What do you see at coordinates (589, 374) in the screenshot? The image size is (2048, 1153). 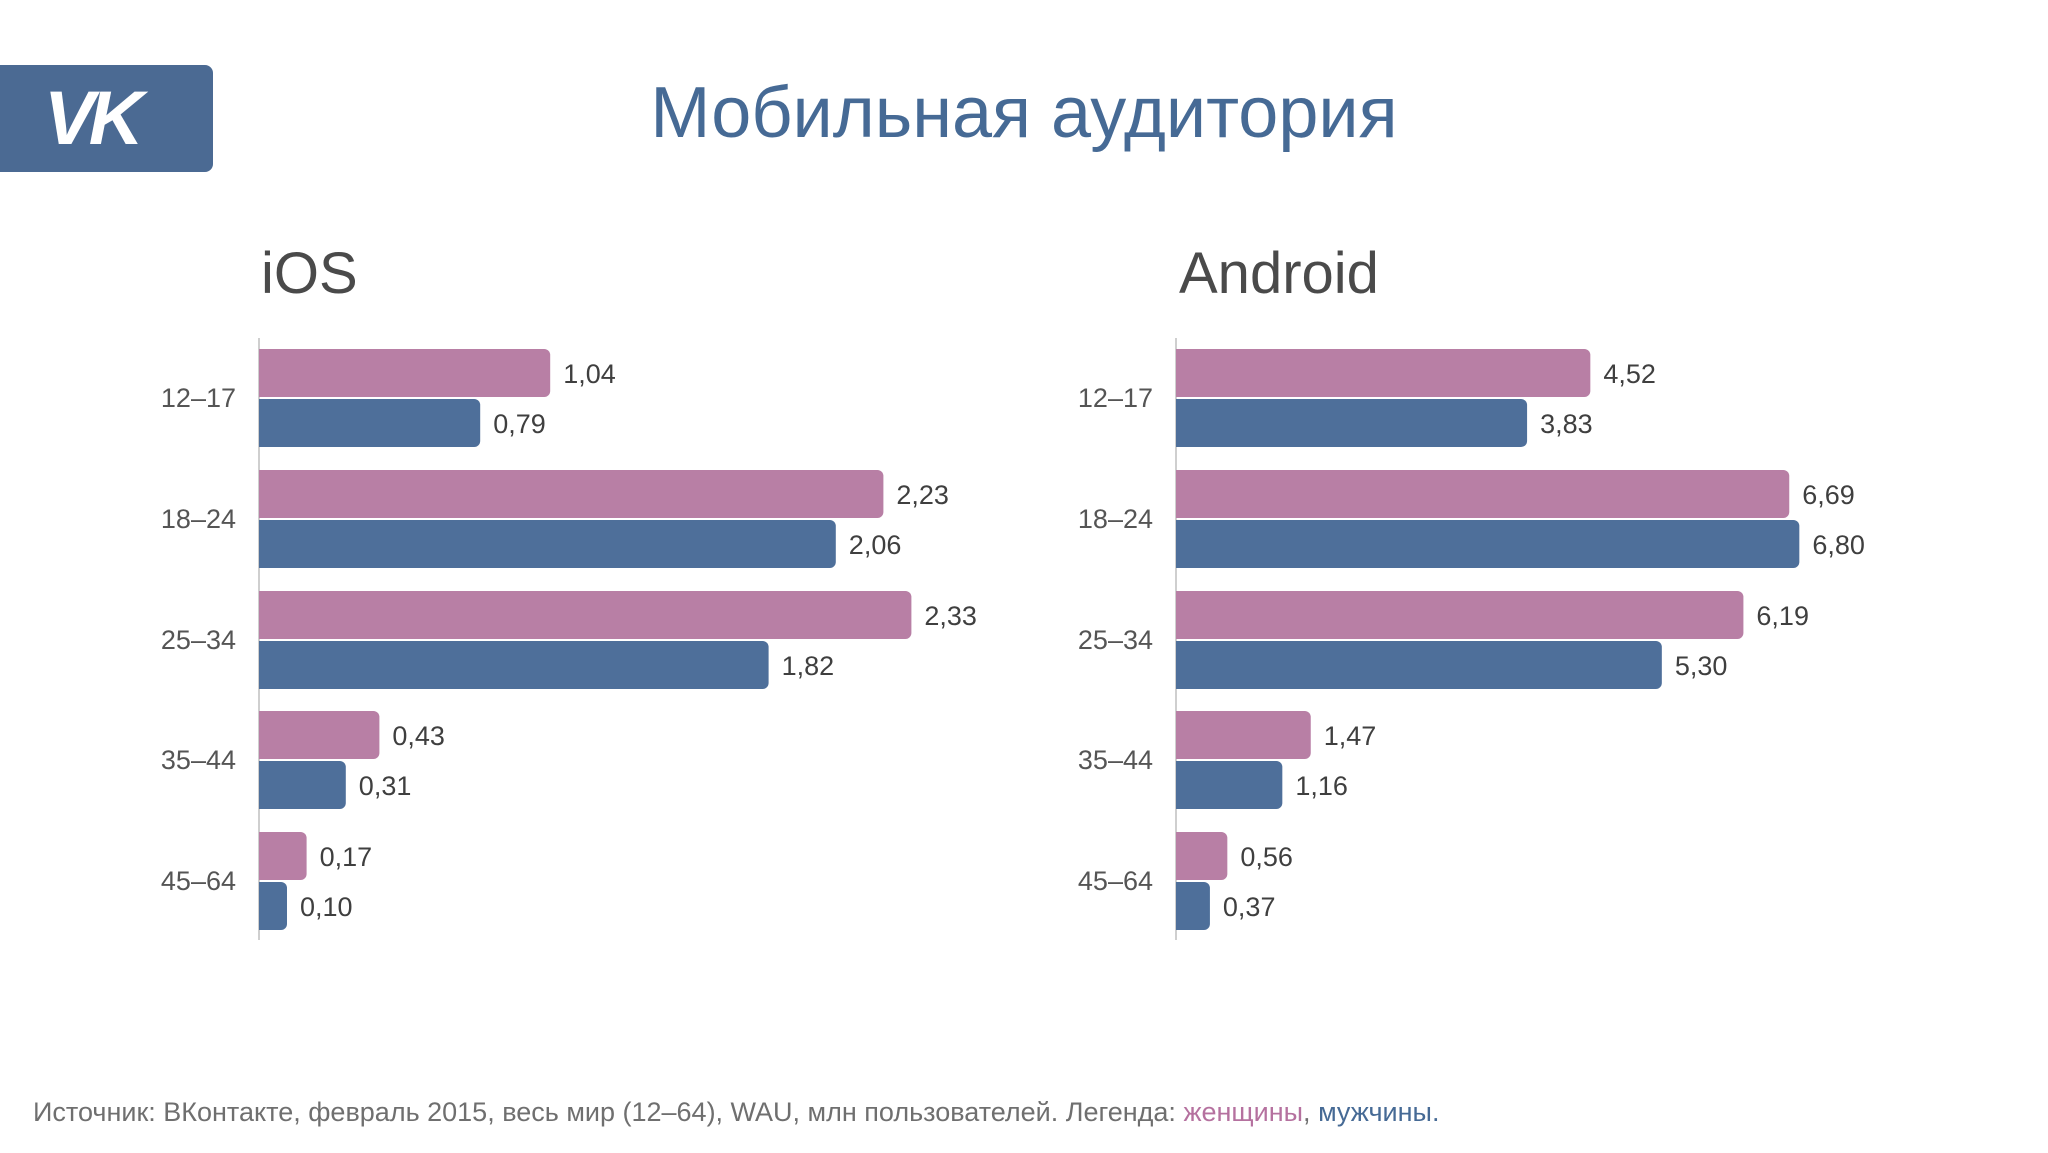 I see `ios-value-label-women: 1,04` at bounding box center [589, 374].